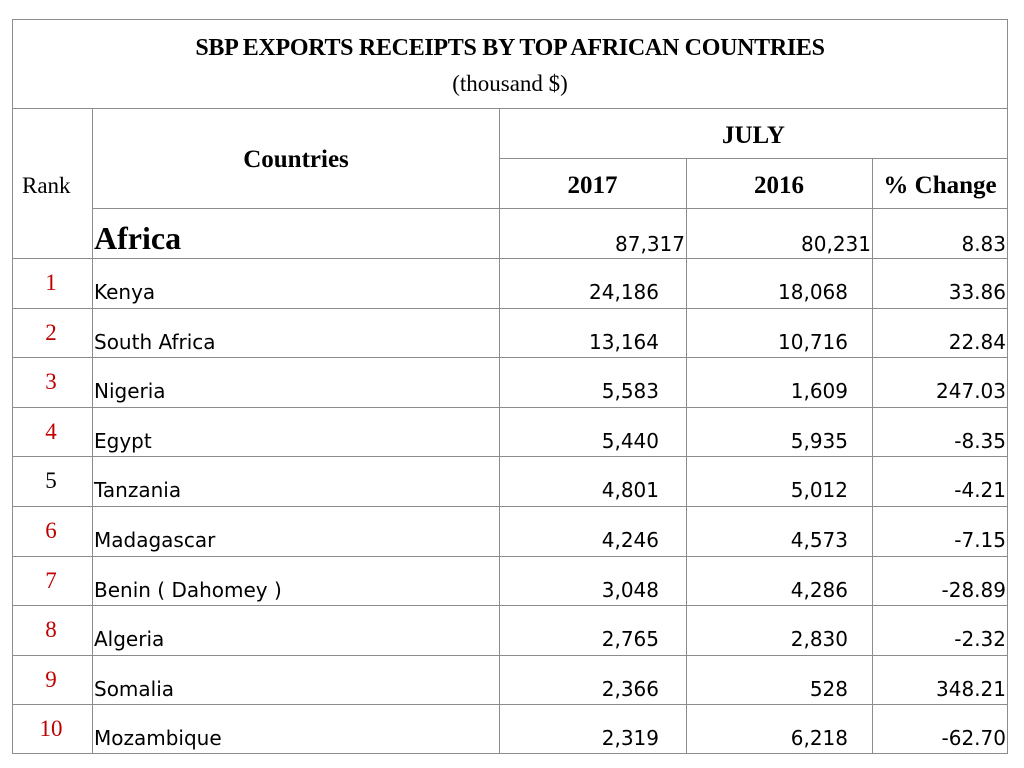 Image resolution: width=1024 pixels, height=768 pixels. What do you see at coordinates (624, 292) in the screenshot?
I see `row-2017: 24,186` at bounding box center [624, 292].